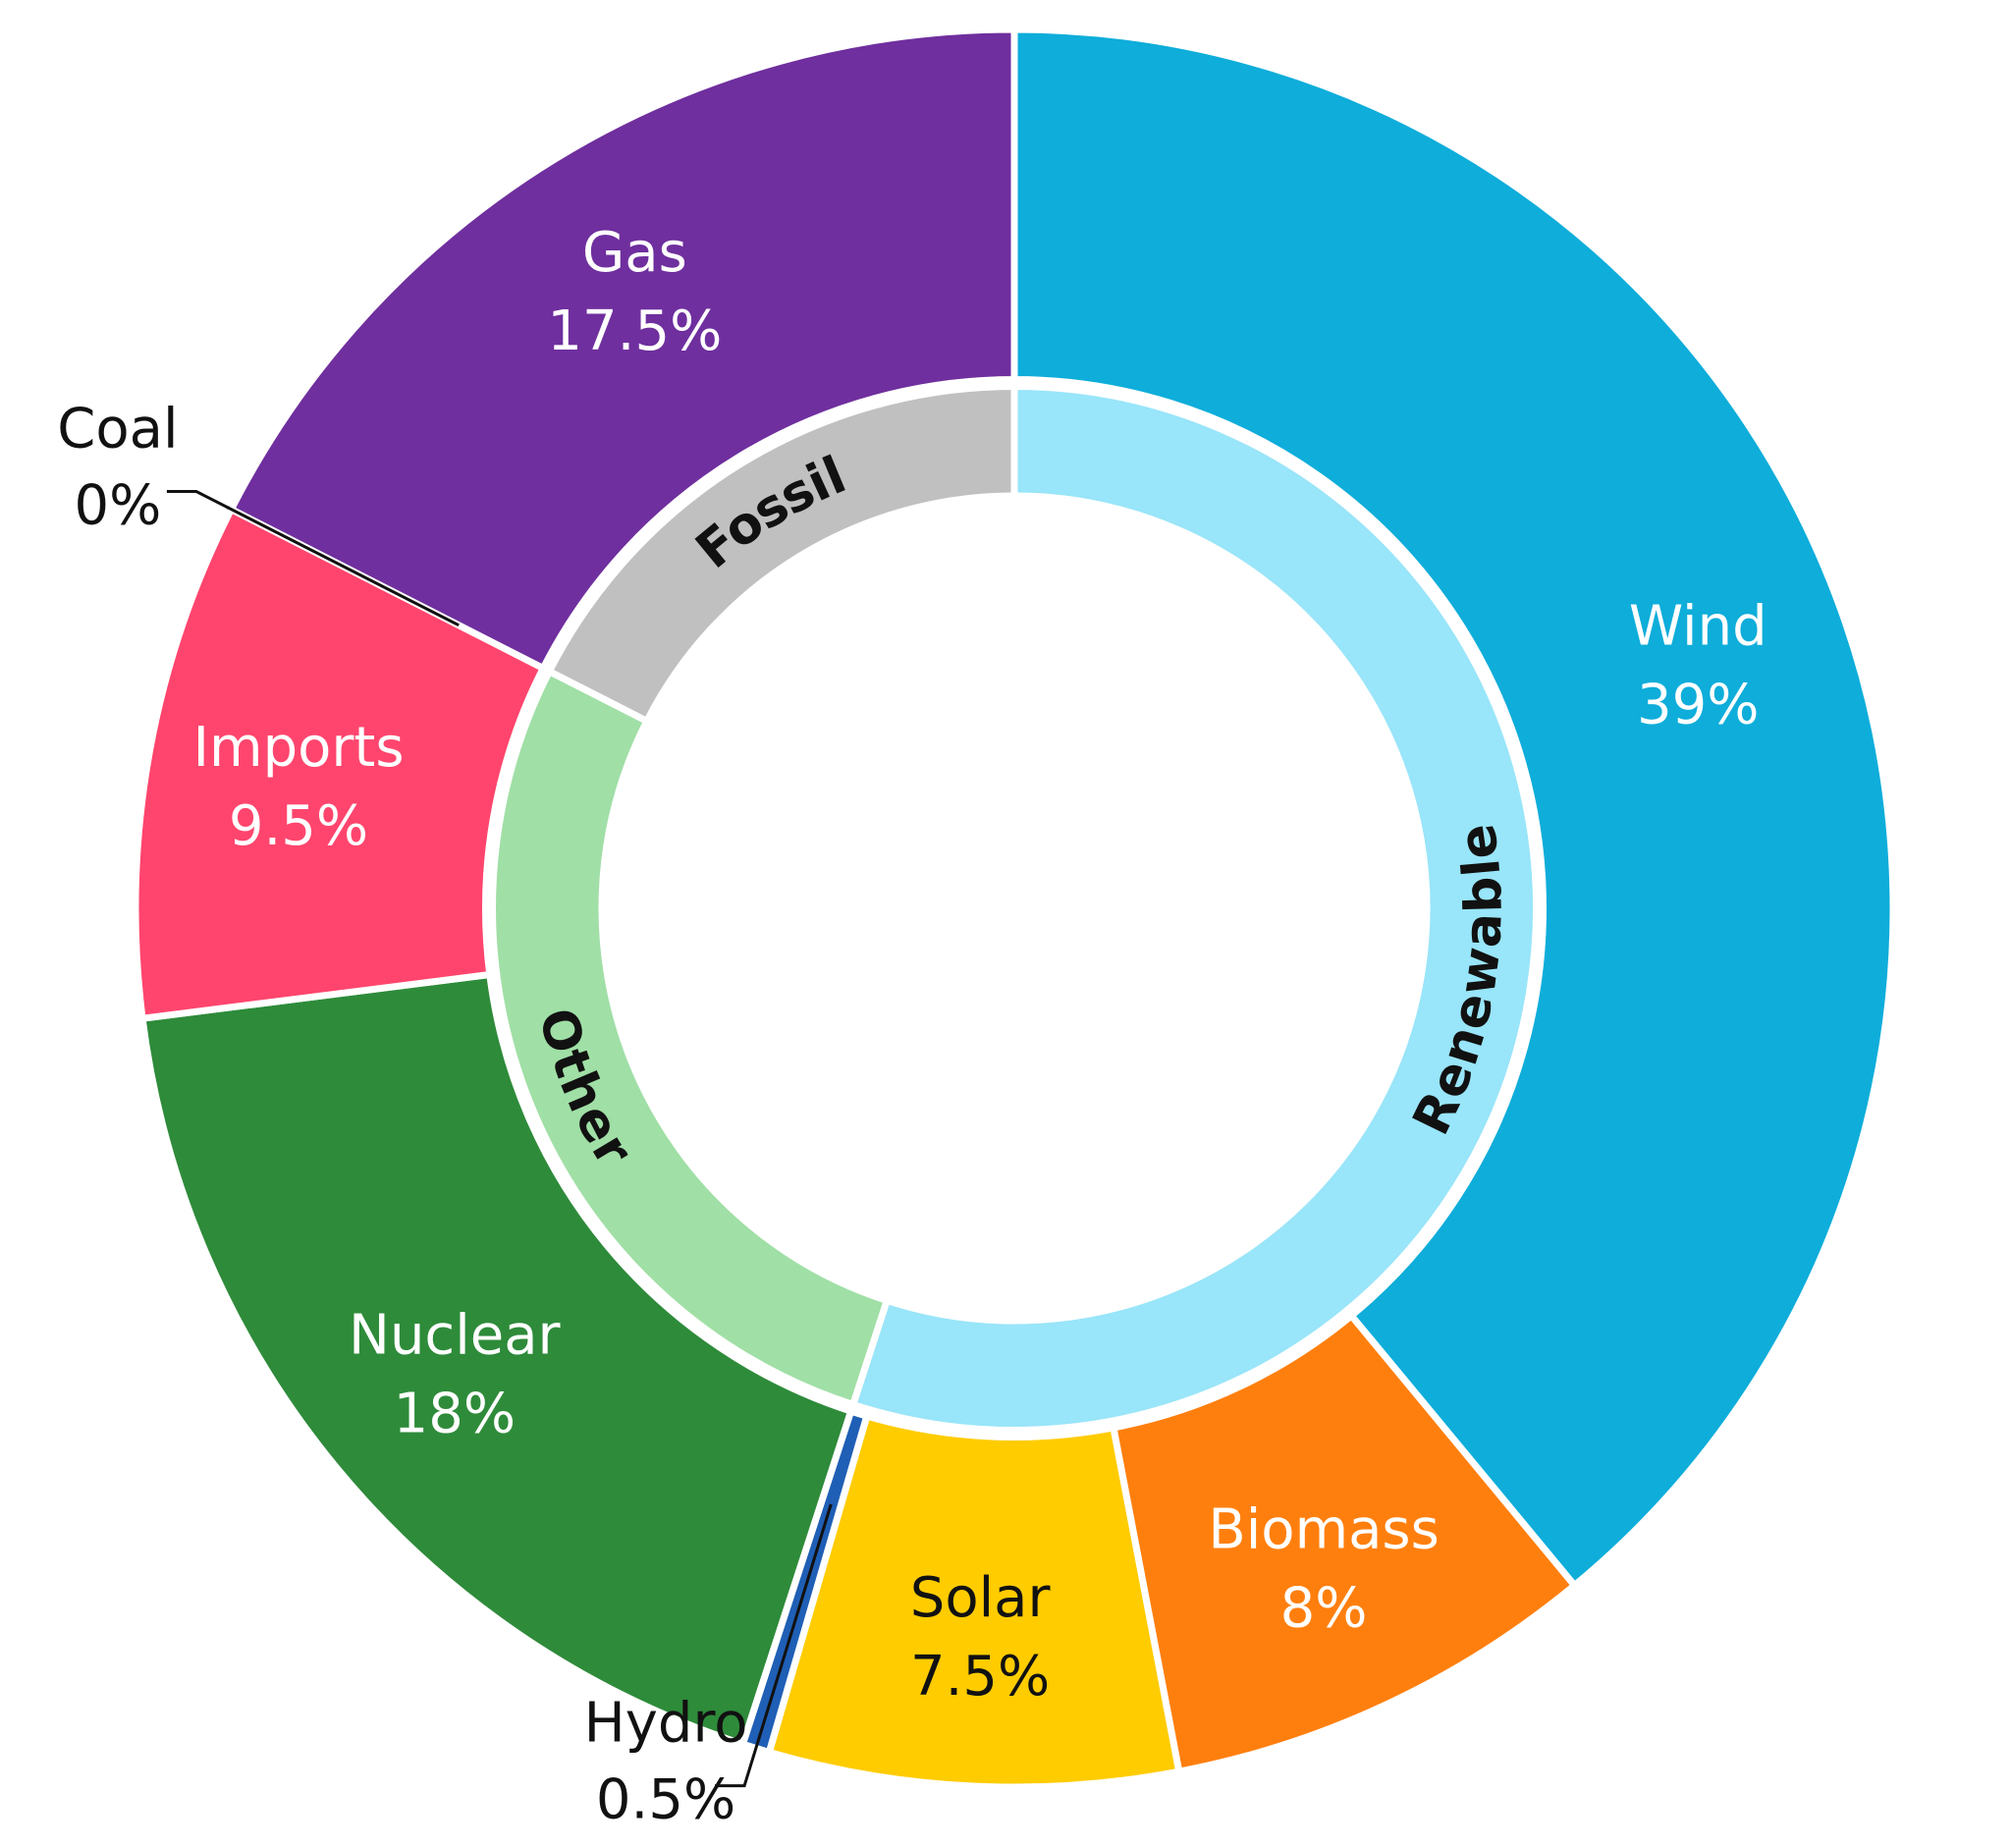 This screenshot has height=1848, width=2011. What do you see at coordinates (1698, 626) in the screenshot?
I see `label-wind-name: Wind` at bounding box center [1698, 626].